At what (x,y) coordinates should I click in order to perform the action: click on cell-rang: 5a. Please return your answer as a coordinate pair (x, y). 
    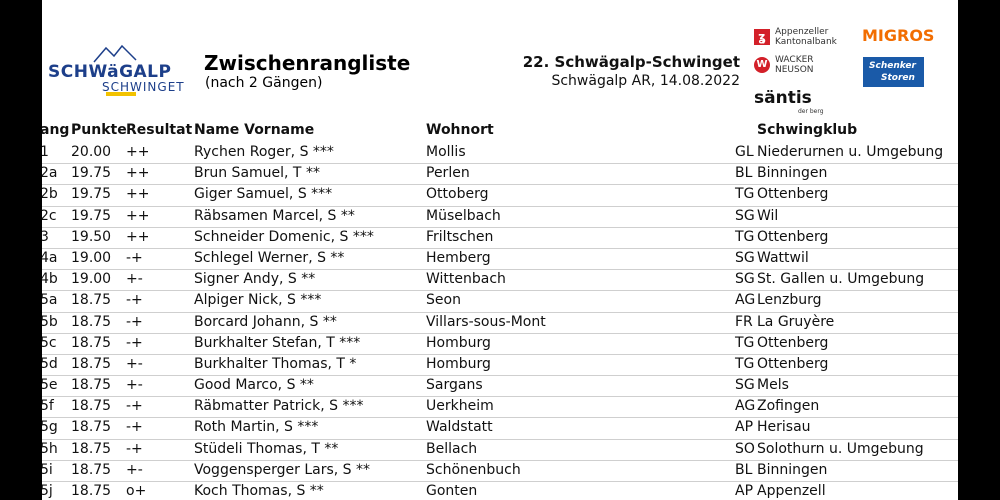
    Looking at the image, I should click on (50, 300).